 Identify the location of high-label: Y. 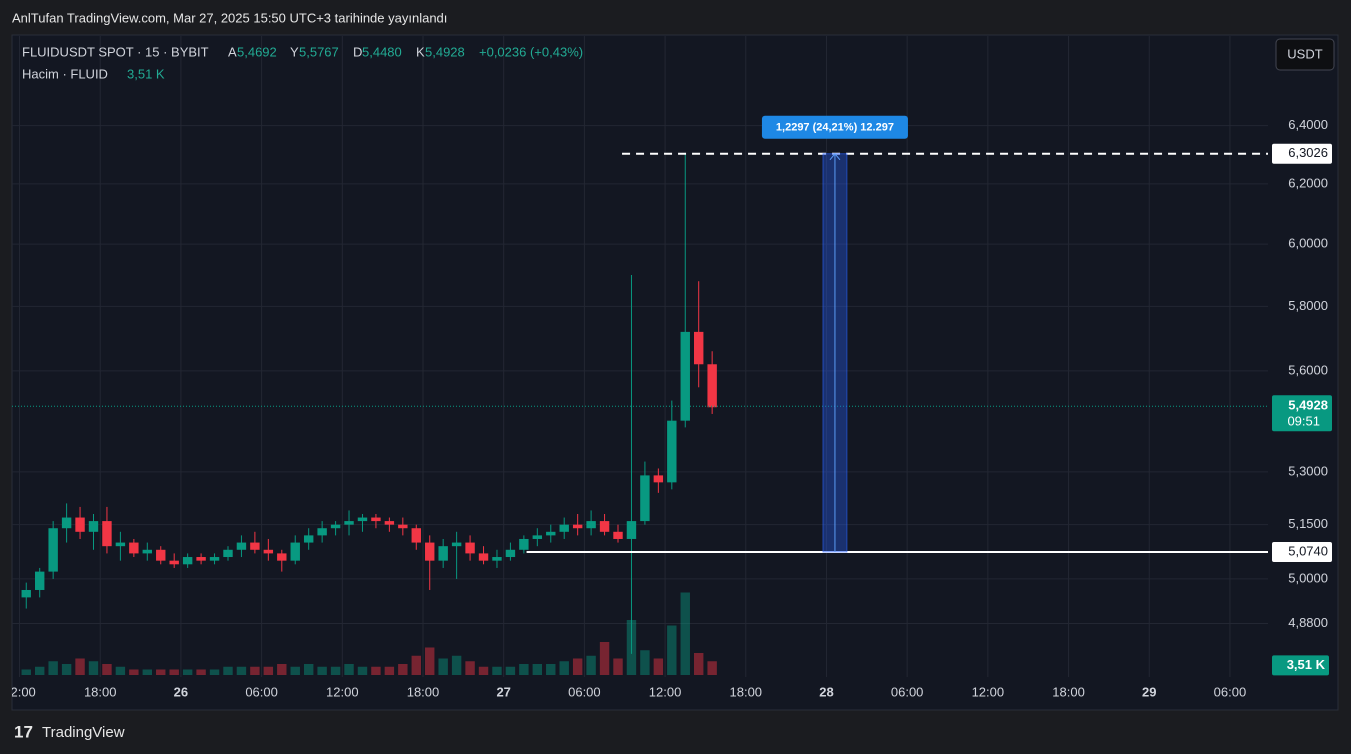
(294, 51).